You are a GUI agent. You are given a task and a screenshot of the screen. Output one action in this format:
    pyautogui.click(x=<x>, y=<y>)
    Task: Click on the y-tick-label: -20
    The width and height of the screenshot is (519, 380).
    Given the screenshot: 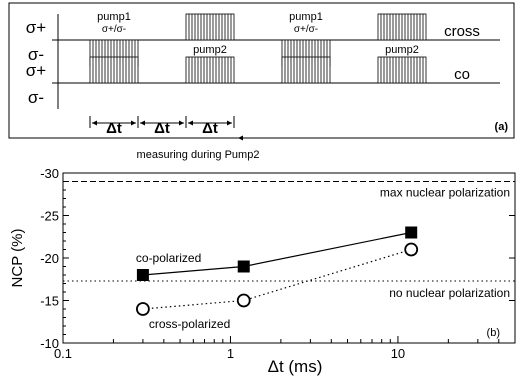 What is the action you would take?
    pyautogui.click(x=49, y=258)
    